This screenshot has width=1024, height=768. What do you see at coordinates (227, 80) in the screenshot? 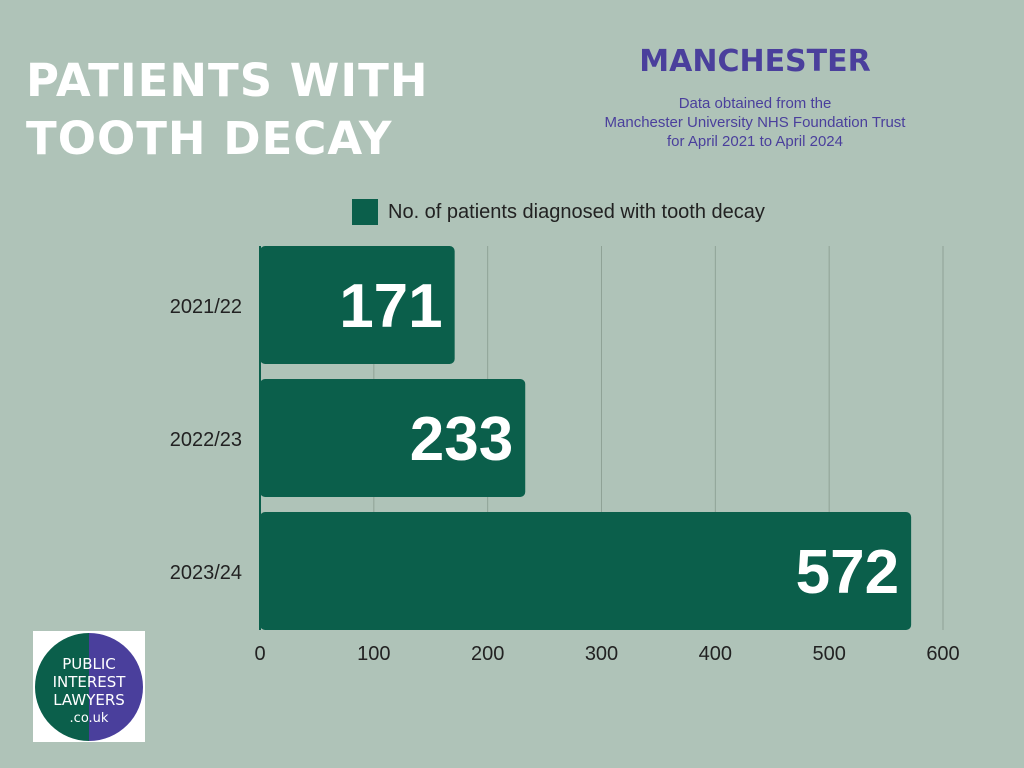
I see `title-line-1: PATIENTS WITH` at bounding box center [227, 80].